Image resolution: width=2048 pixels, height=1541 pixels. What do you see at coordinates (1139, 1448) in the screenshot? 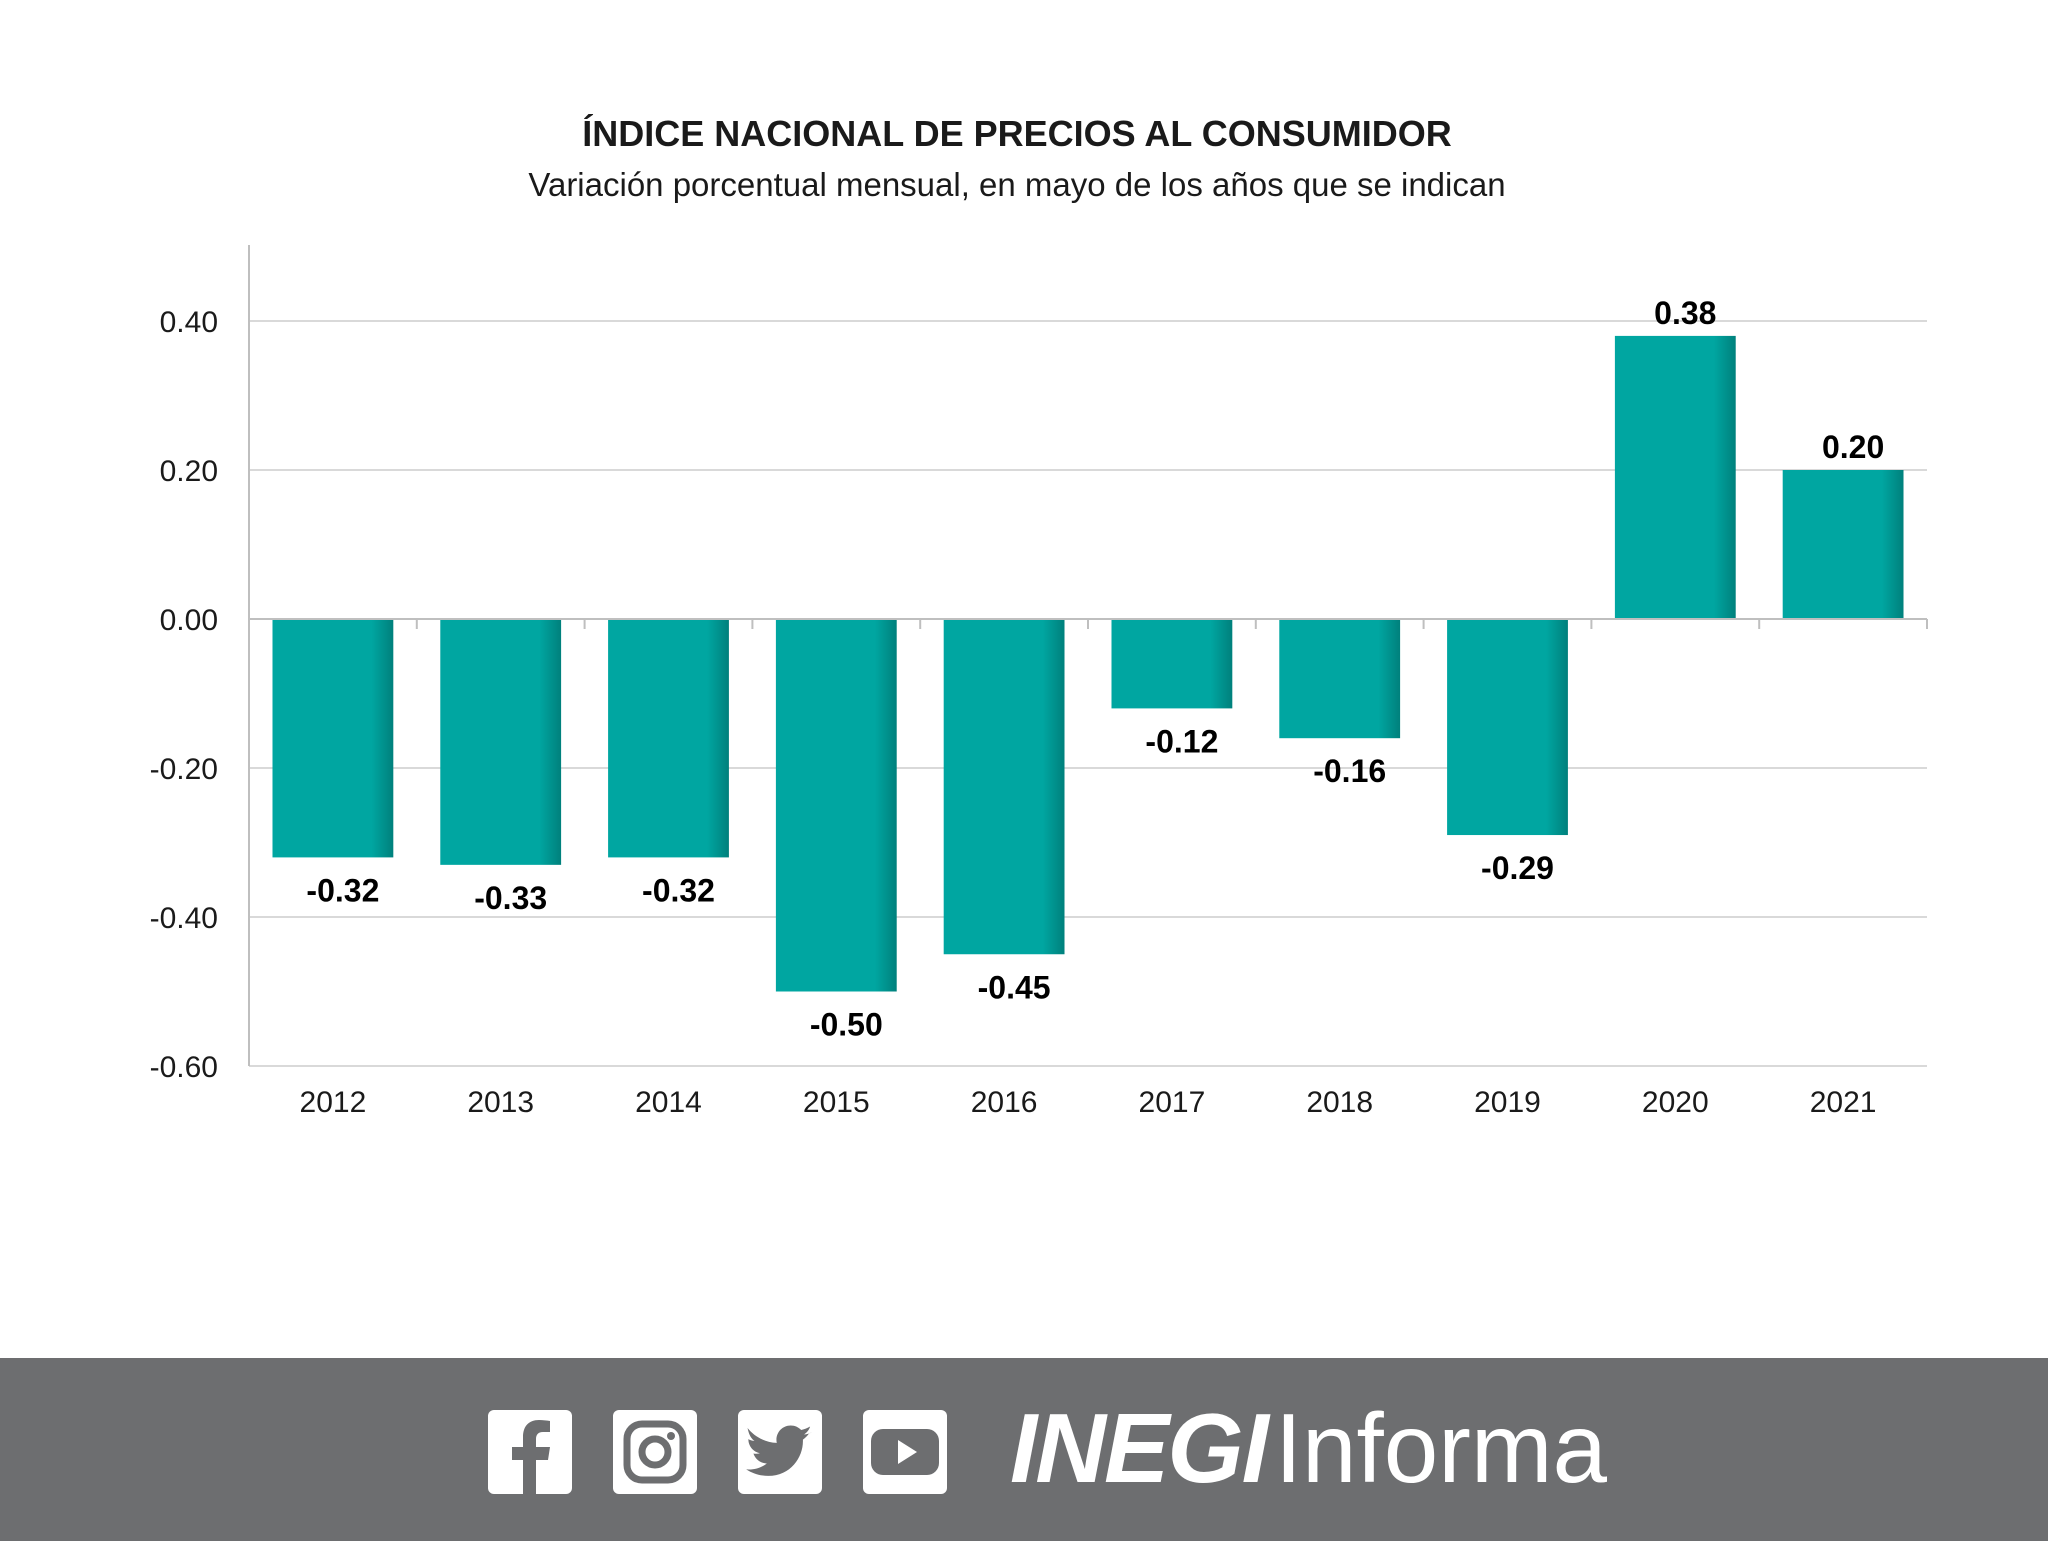
I see `brand-inegi: INEGI` at bounding box center [1139, 1448].